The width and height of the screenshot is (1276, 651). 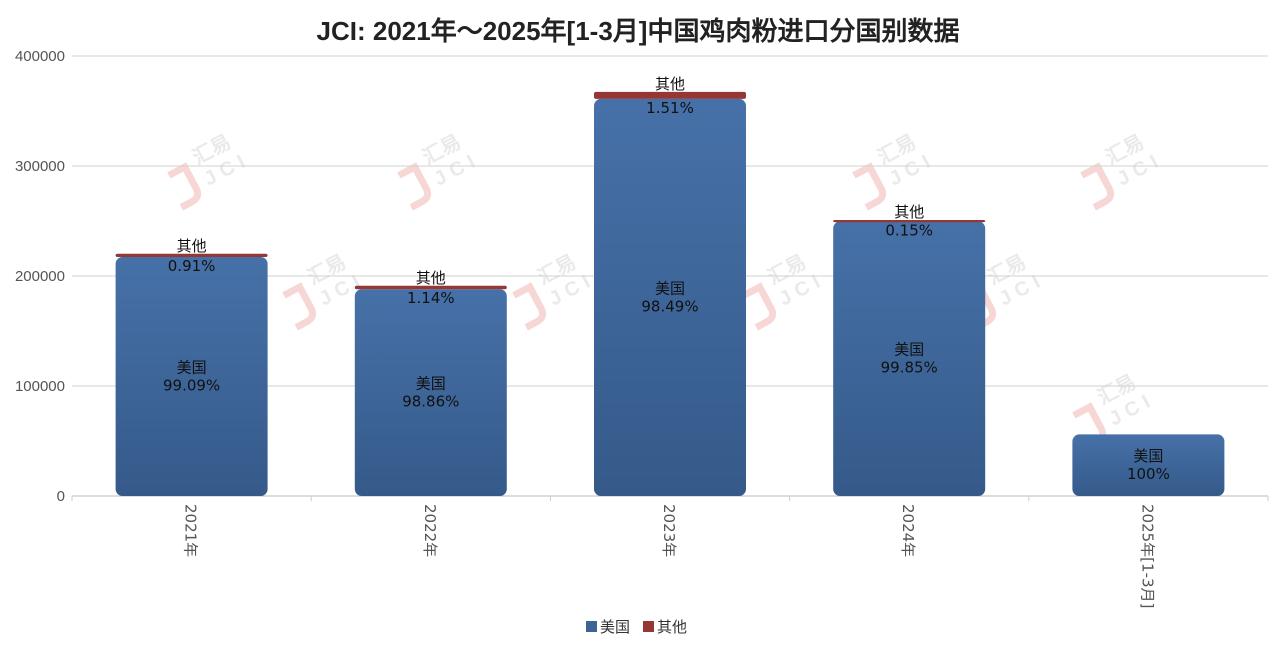 What do you see at coordinates (40, 56) in the screenshot?
I see `y-tick-label: 400000` at bounding box center [40, 56].